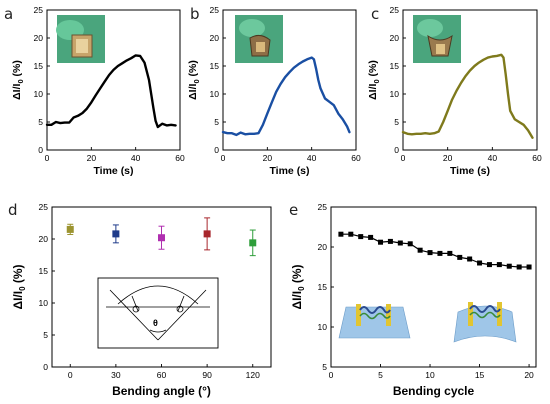 The width and height of the screenshot is (550, 404). What do you see at coordinates (356, 158) in the screenshot?
I see `x-tick-label-b-3: 60` at bounding box center [356, 158].